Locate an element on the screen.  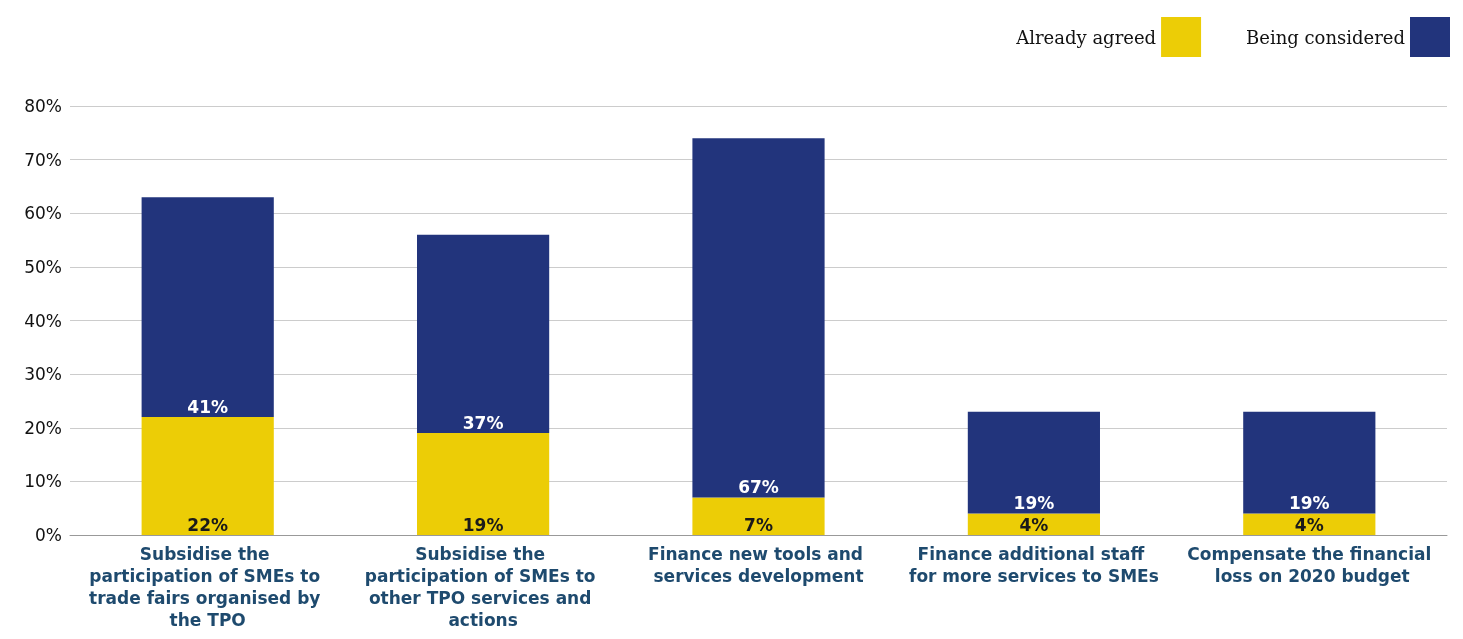
y-tick-label: 60% is located at coordinates (43, 213).